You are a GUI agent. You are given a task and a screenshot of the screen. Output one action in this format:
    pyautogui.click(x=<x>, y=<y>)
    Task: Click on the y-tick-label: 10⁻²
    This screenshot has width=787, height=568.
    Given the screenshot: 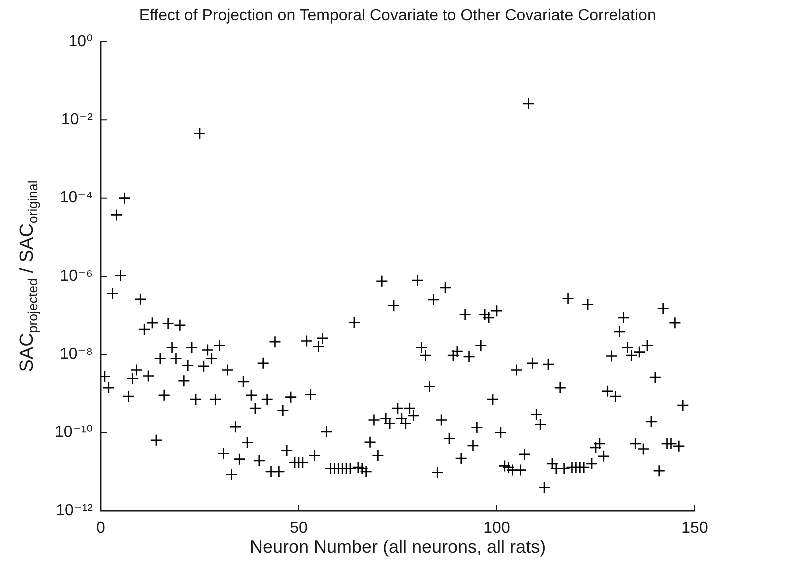 What is the action you would take?
    pyautogui.click(x=77, y=120)
    